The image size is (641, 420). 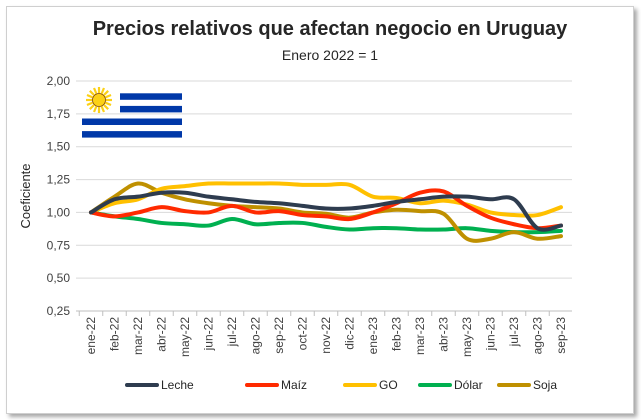 What do you see at coordinates (326, 199) in the screenshot?
I see `series-line-go` at bounding box center [326, 199].